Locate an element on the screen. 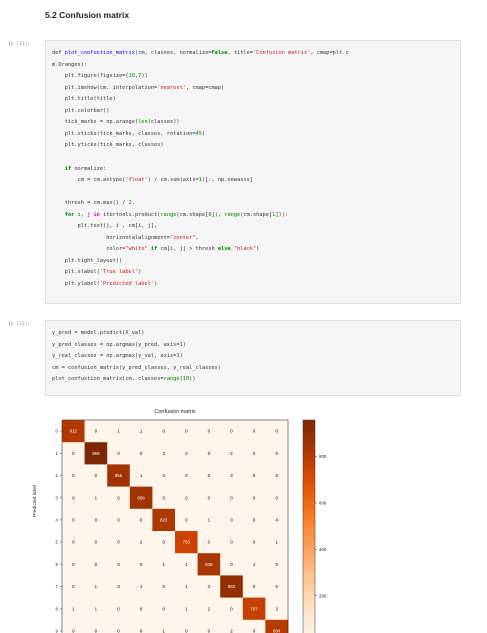  colorbar-tick-label: 400 is located at coordinates (323, 549).